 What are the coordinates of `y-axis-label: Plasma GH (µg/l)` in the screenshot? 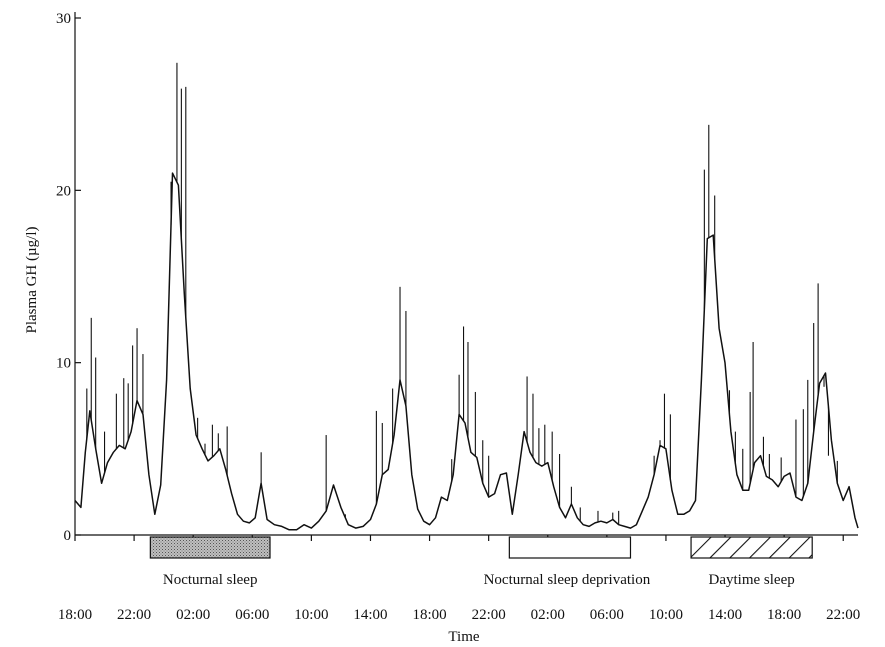 It's located at (32, 280).